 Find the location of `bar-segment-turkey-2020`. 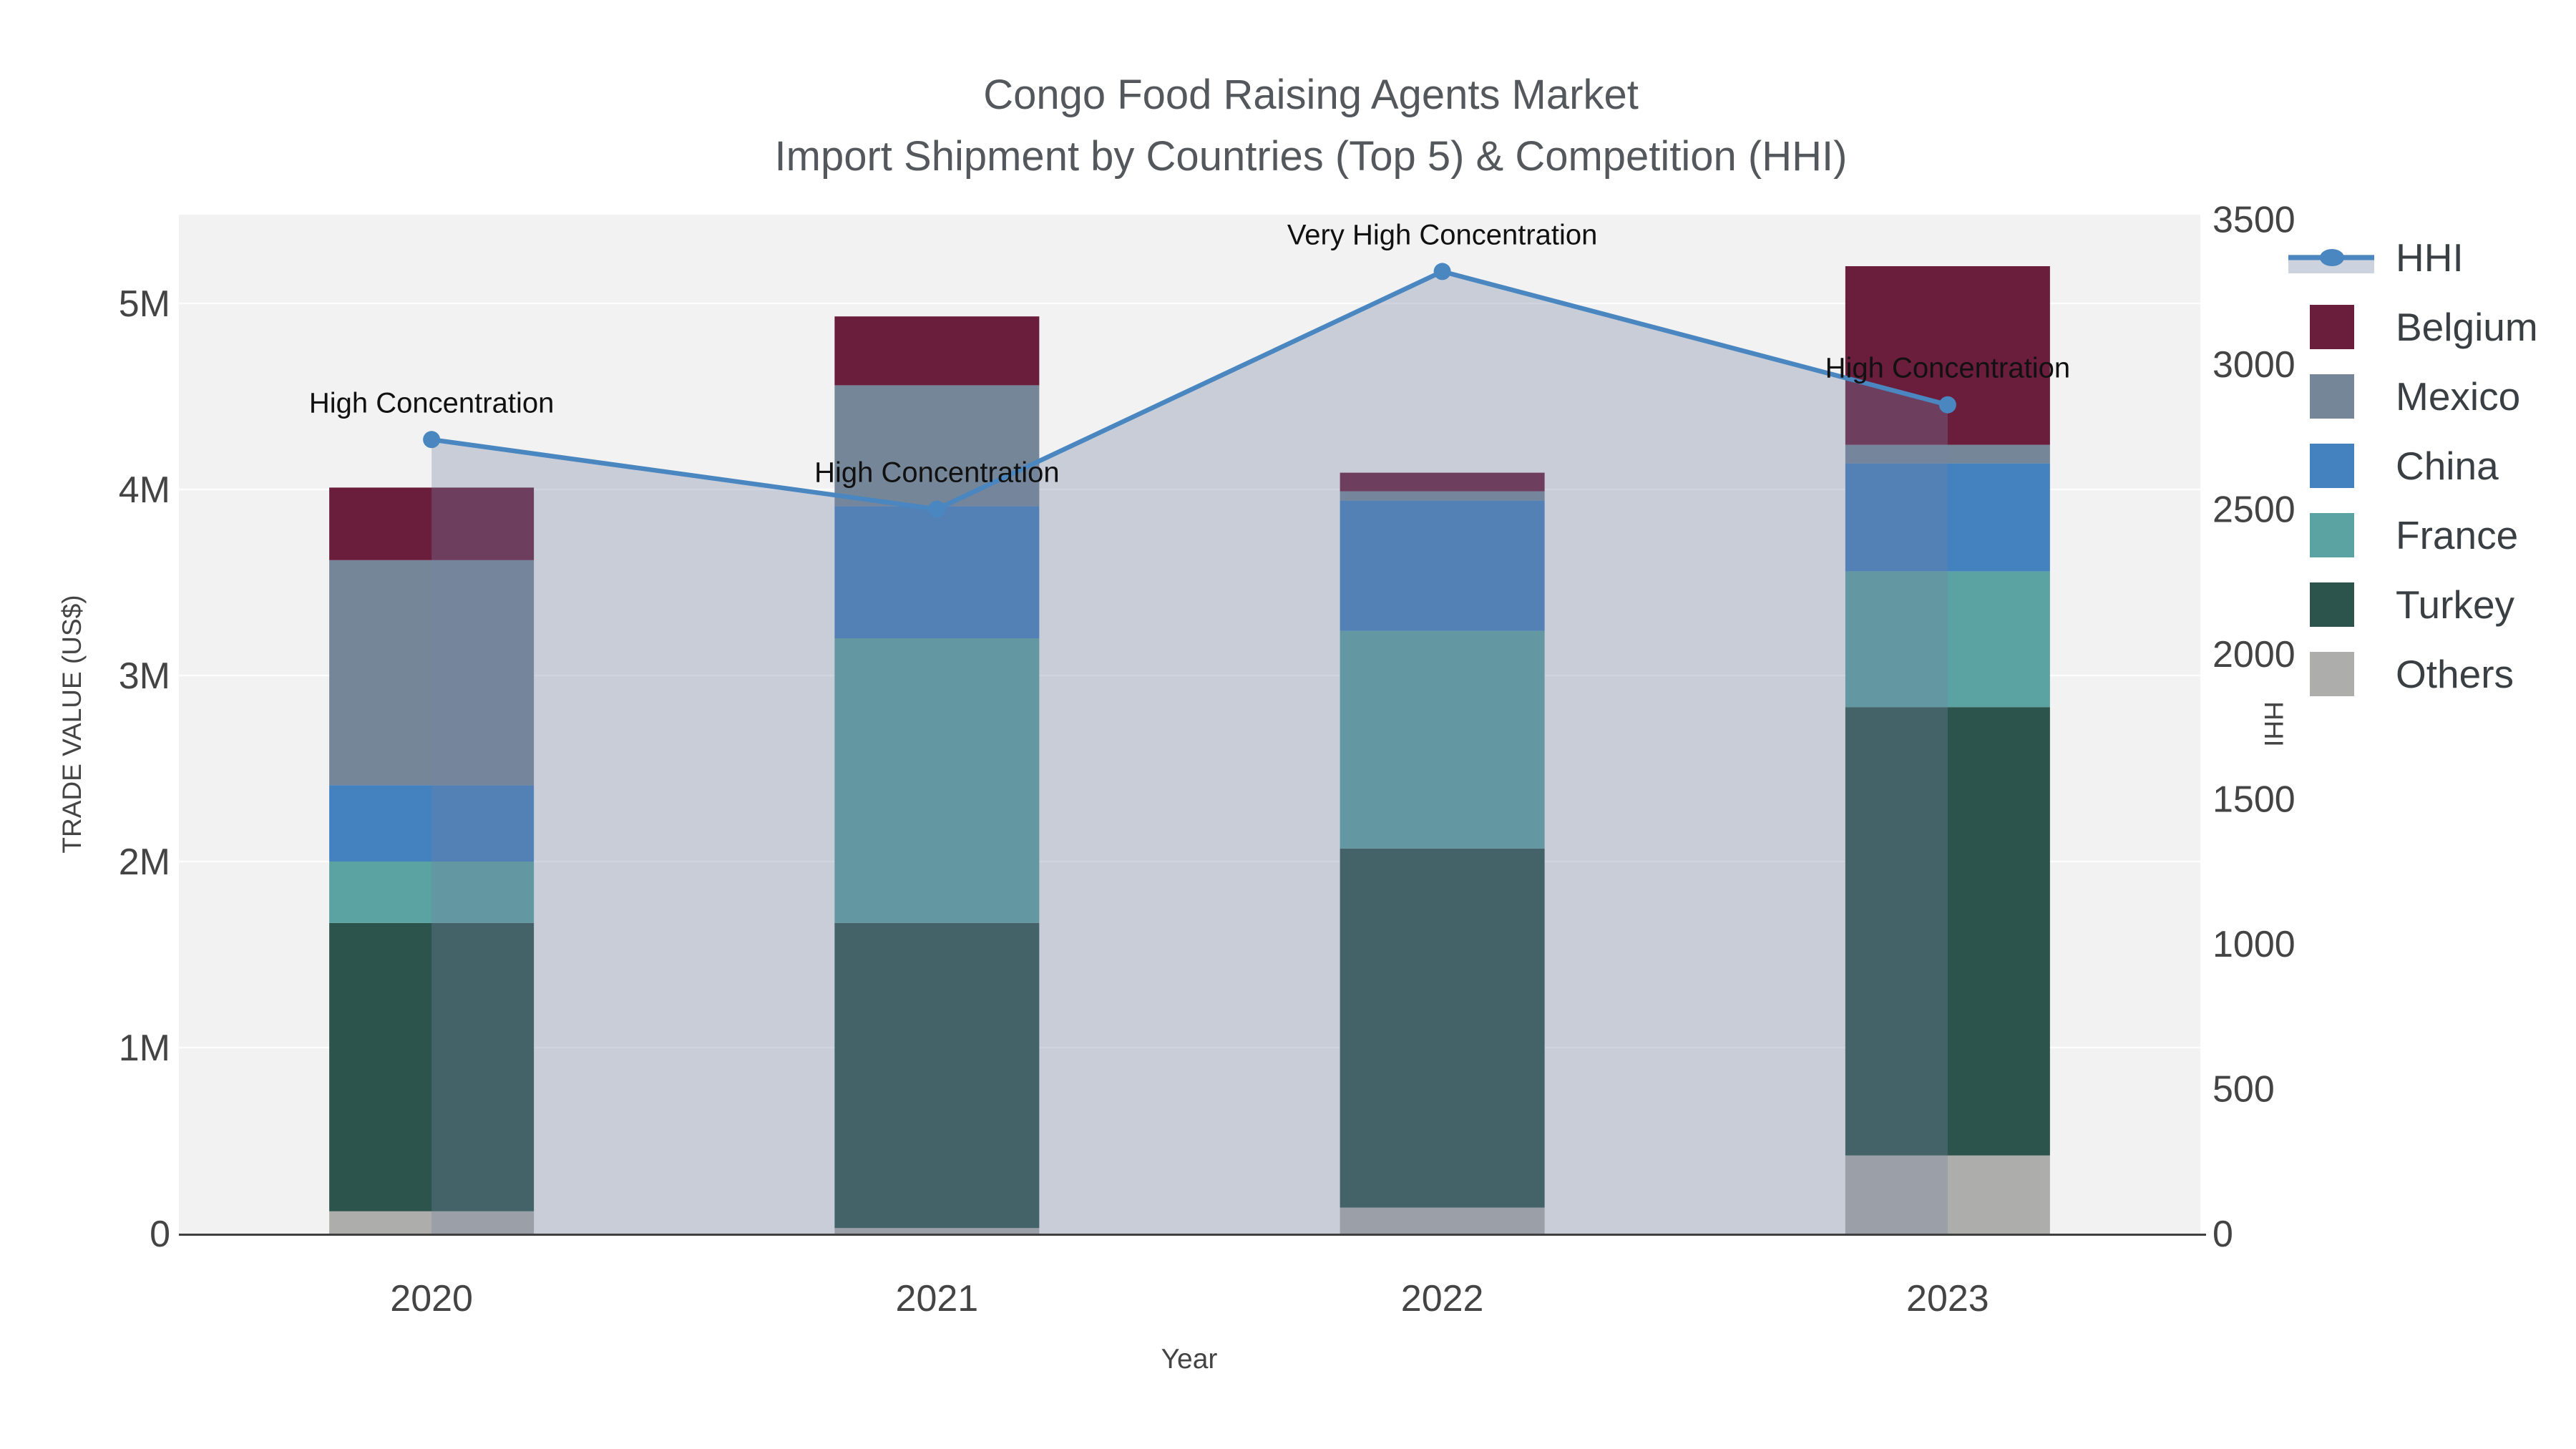

bar-segment-turkey-2020 is located at coordinates (432, 1066).